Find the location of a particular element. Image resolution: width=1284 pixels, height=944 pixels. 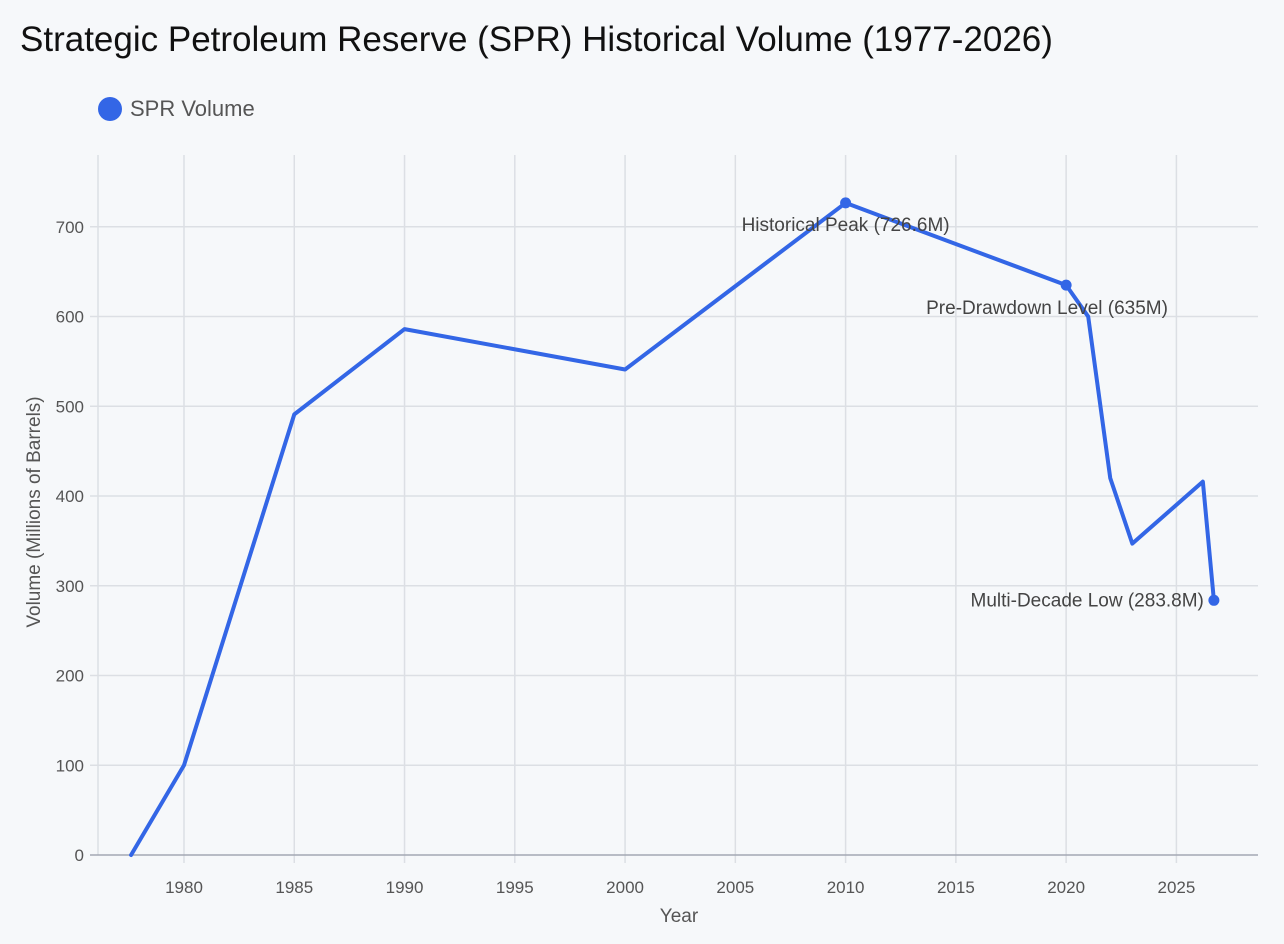

y-tick-label: 300 is located at coordinates (70, 586).